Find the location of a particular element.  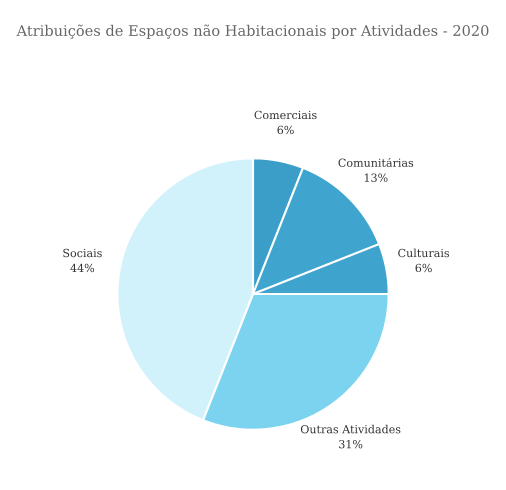

data-label: 13% is located at coordinates (376, 177).